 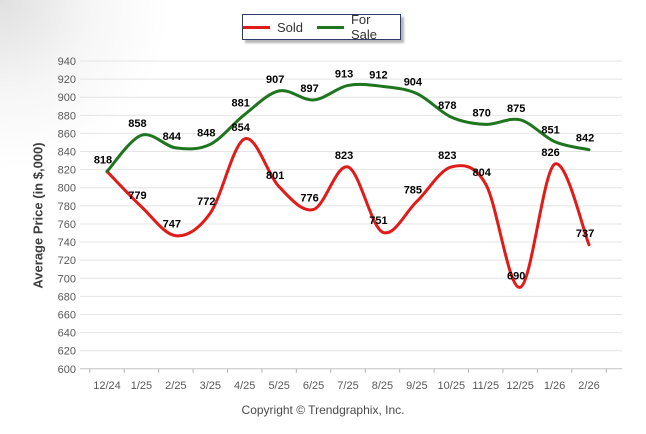 I want to click on y-tick-label: 940, so click(x=67, y=62).